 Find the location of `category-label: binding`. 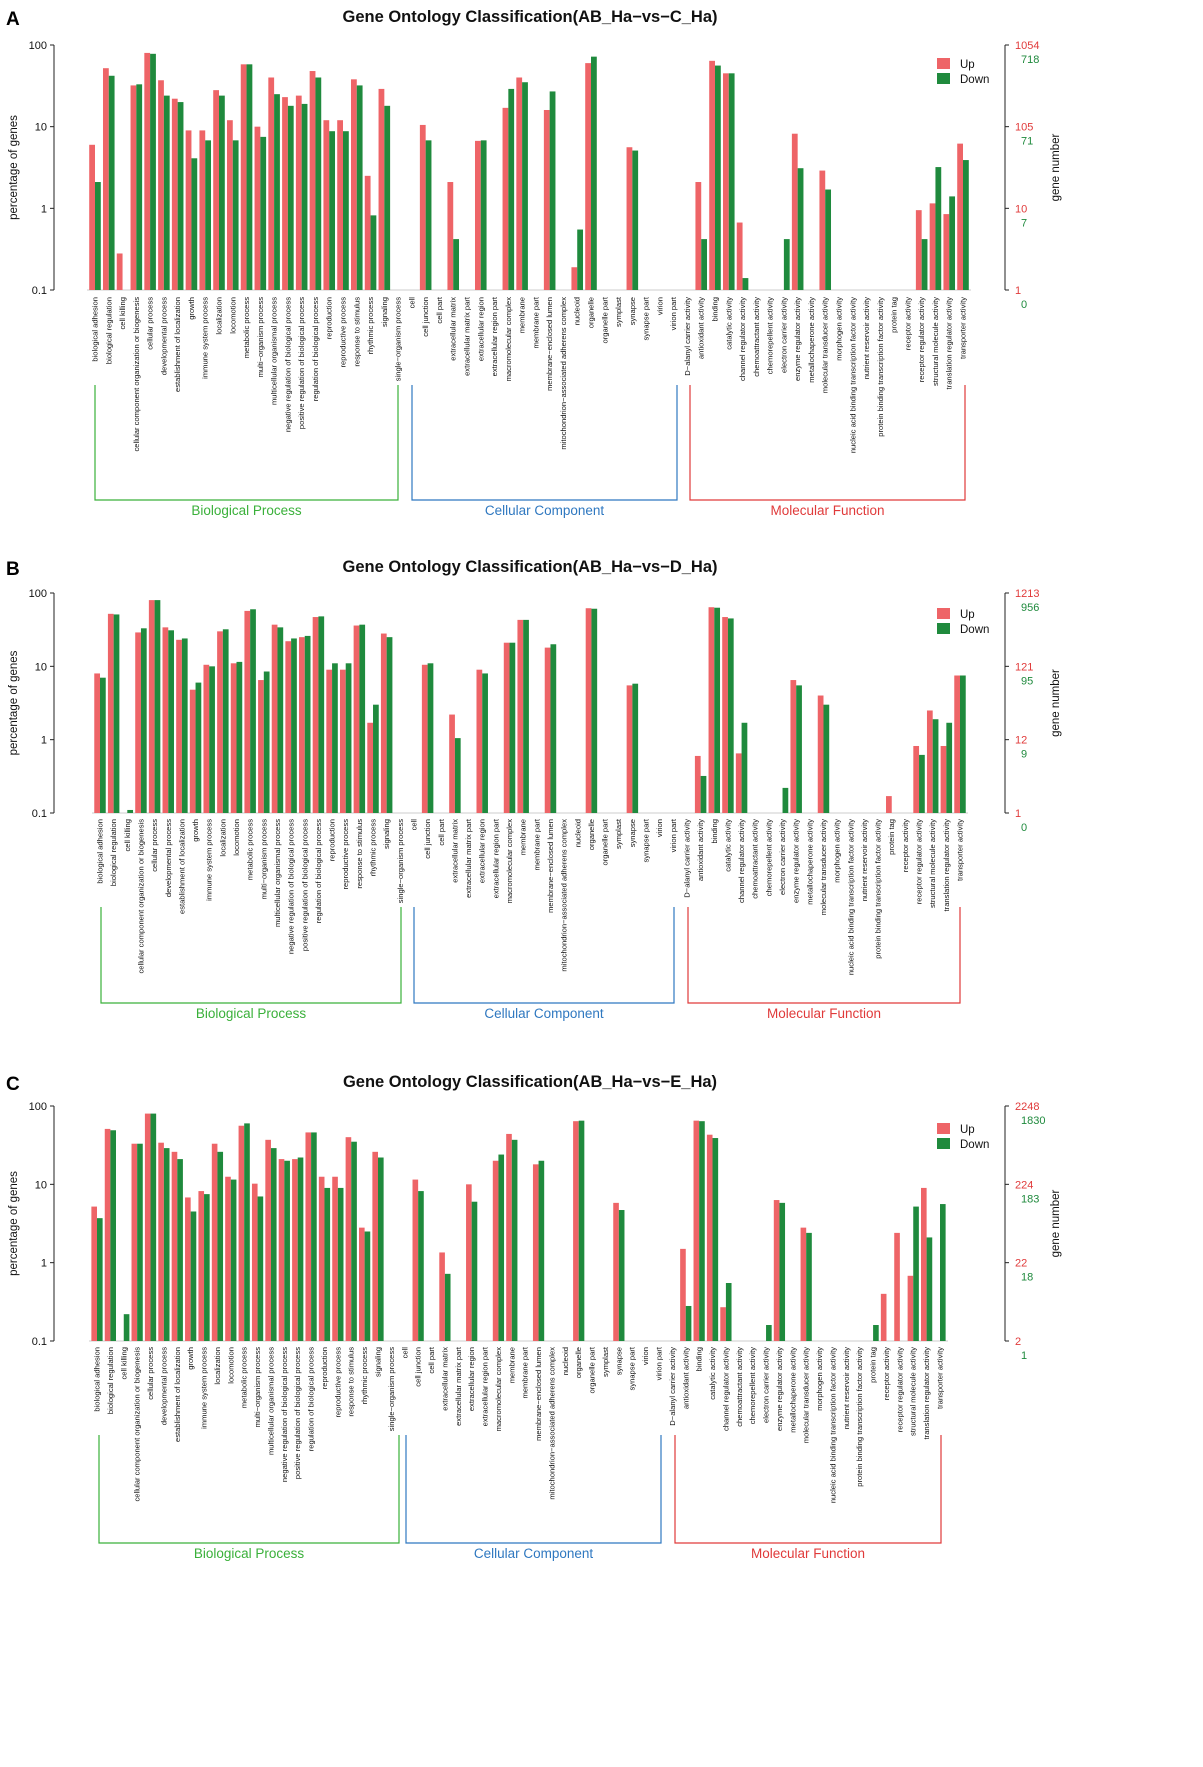

category-label: binding is located at coordinates (699, 1359).